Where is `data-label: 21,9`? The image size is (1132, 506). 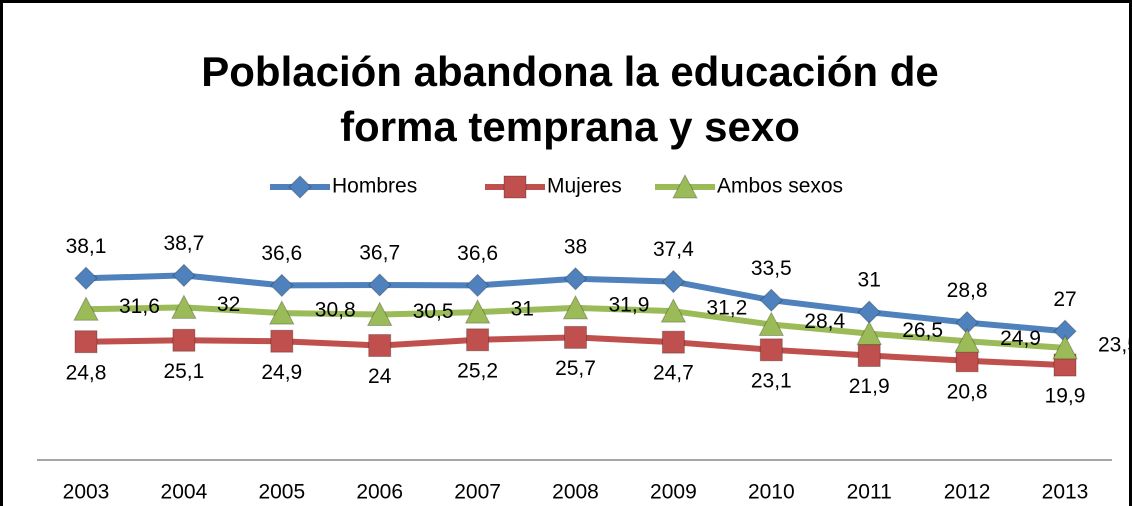
data-label: 21,9 is located at coordinates (869, 386).